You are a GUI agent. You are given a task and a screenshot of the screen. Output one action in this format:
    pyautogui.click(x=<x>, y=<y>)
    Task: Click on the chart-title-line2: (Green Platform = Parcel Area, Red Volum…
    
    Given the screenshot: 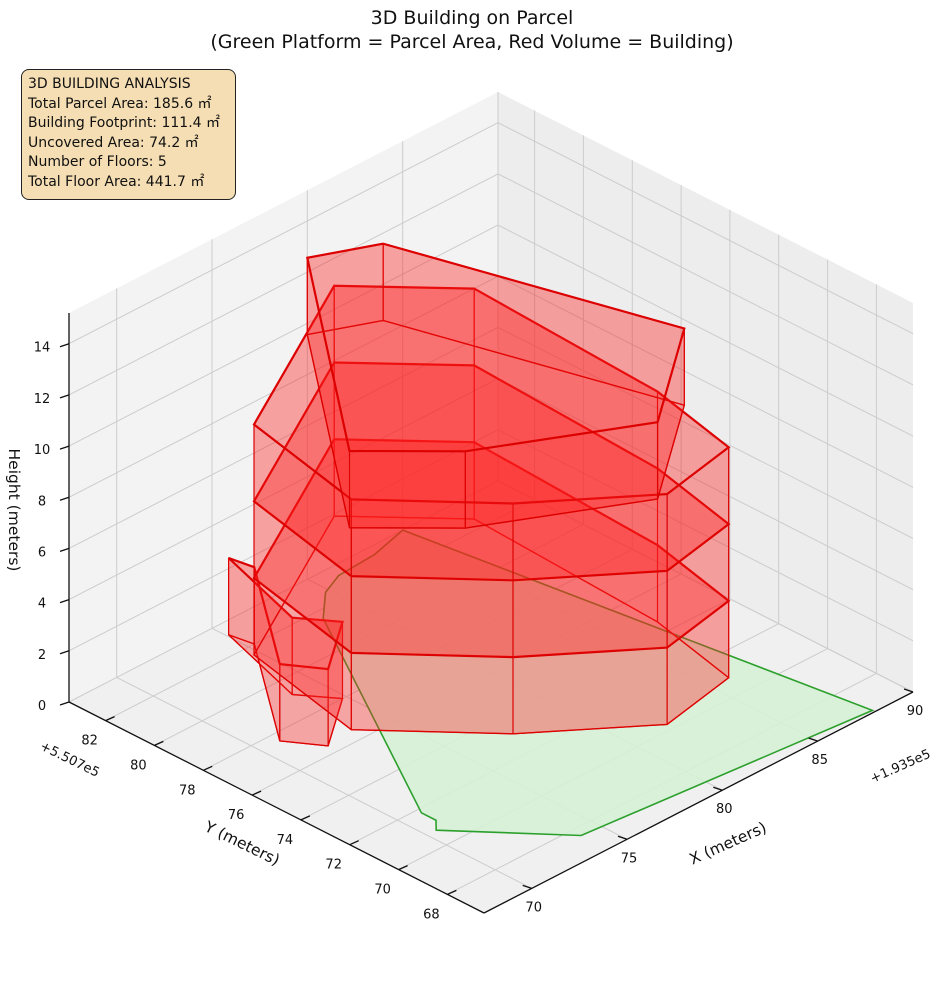 What is the action you would take?
    pyautogui.click(x=472, y=42)
    